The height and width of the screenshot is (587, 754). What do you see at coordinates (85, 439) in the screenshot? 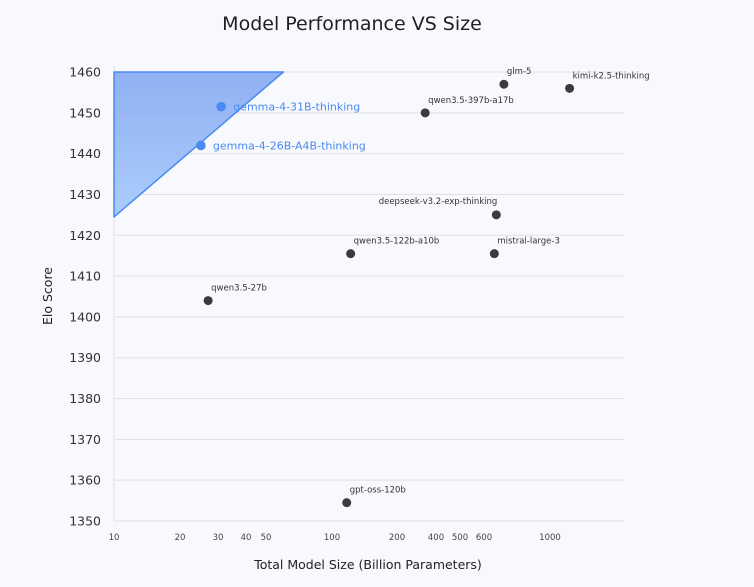
I see `y-tick-label: 1370` at bounding box center [85, 439].